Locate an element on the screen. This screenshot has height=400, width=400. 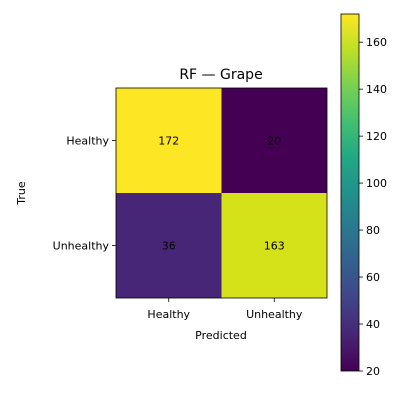
cell-value-label: 20 is located at coordinates (274, 141).